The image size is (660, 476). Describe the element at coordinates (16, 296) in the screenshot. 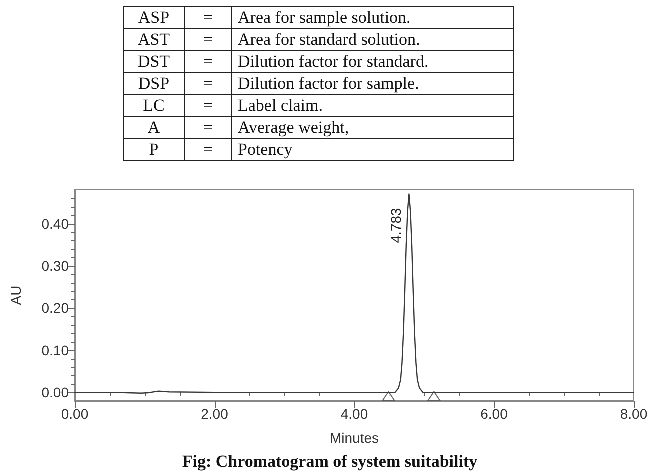

I see `y-axis-title: AU` at that location.